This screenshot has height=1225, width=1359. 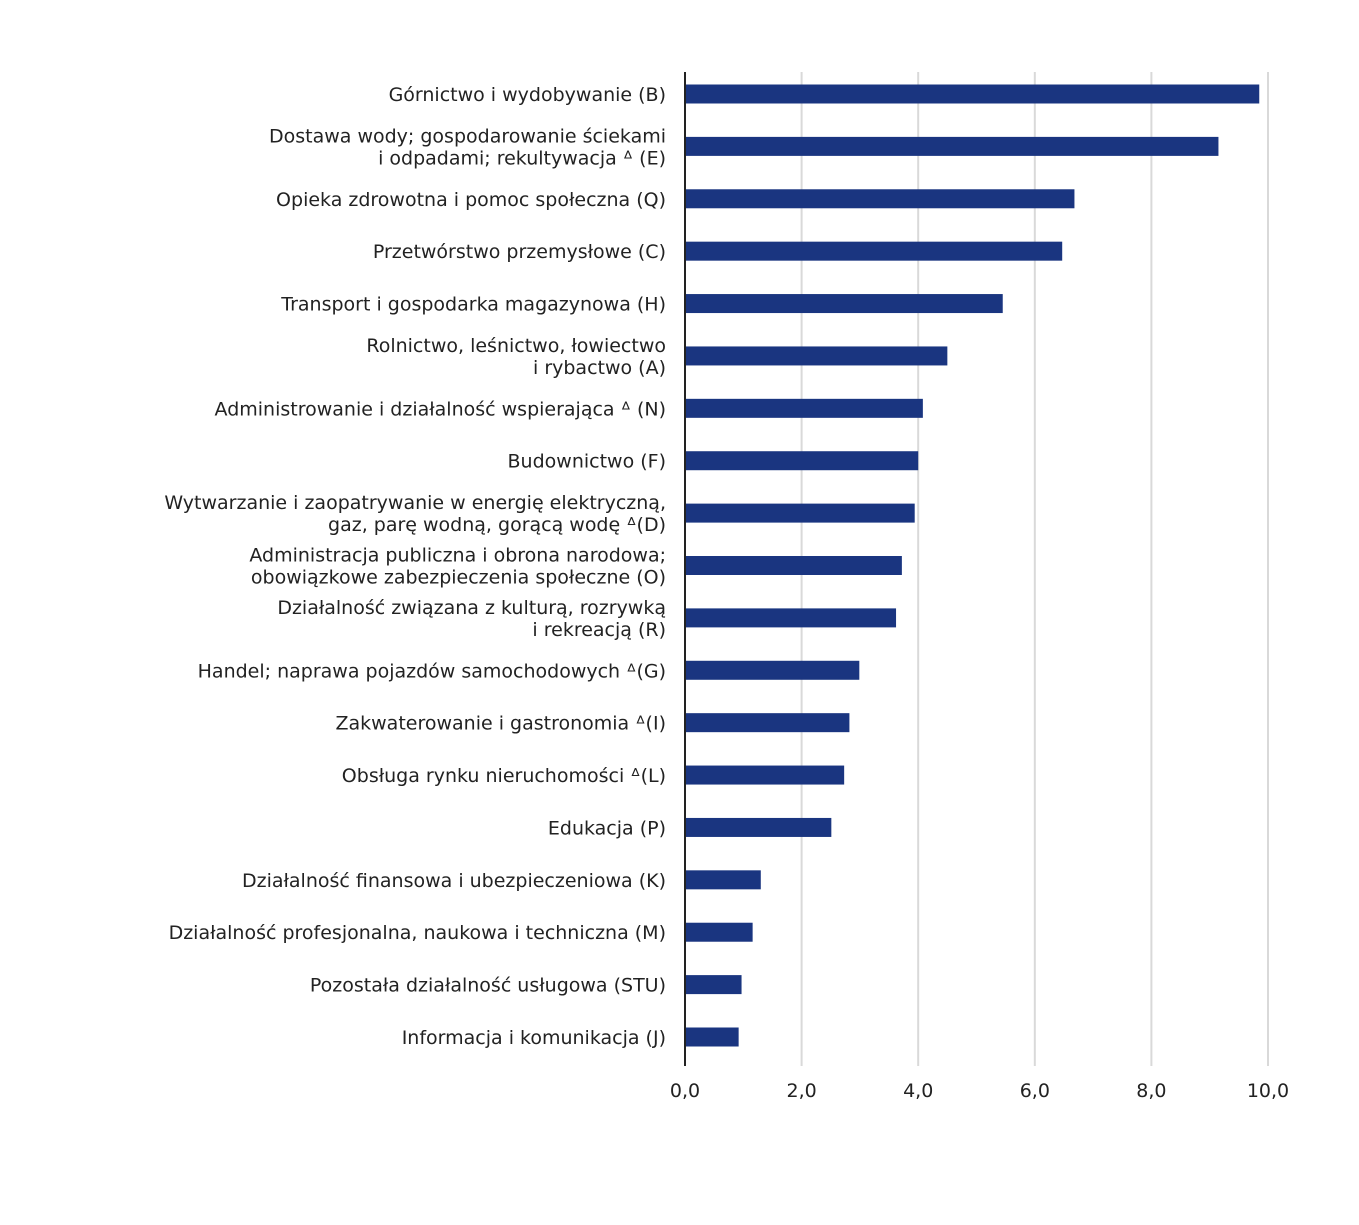 I want to click on category-label: Pozostała działalność usługowa (STU), so click(x=488, y=986).